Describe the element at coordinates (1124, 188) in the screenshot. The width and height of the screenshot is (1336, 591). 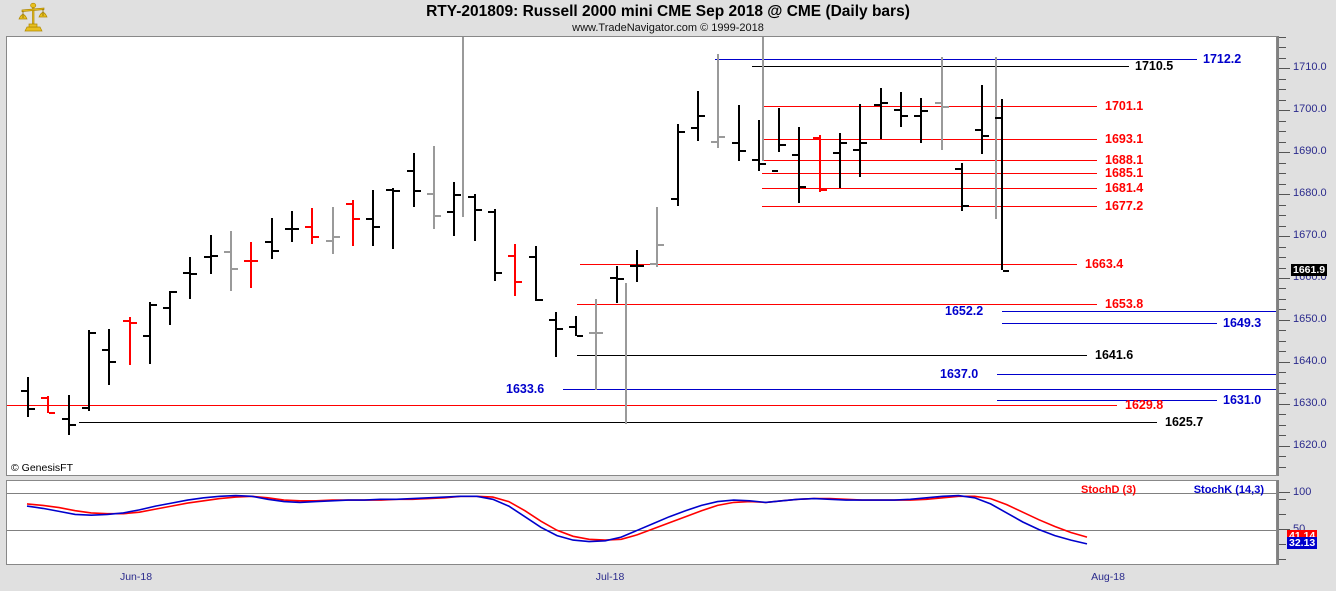
I see `price-level-label: 1681.4` at that location.